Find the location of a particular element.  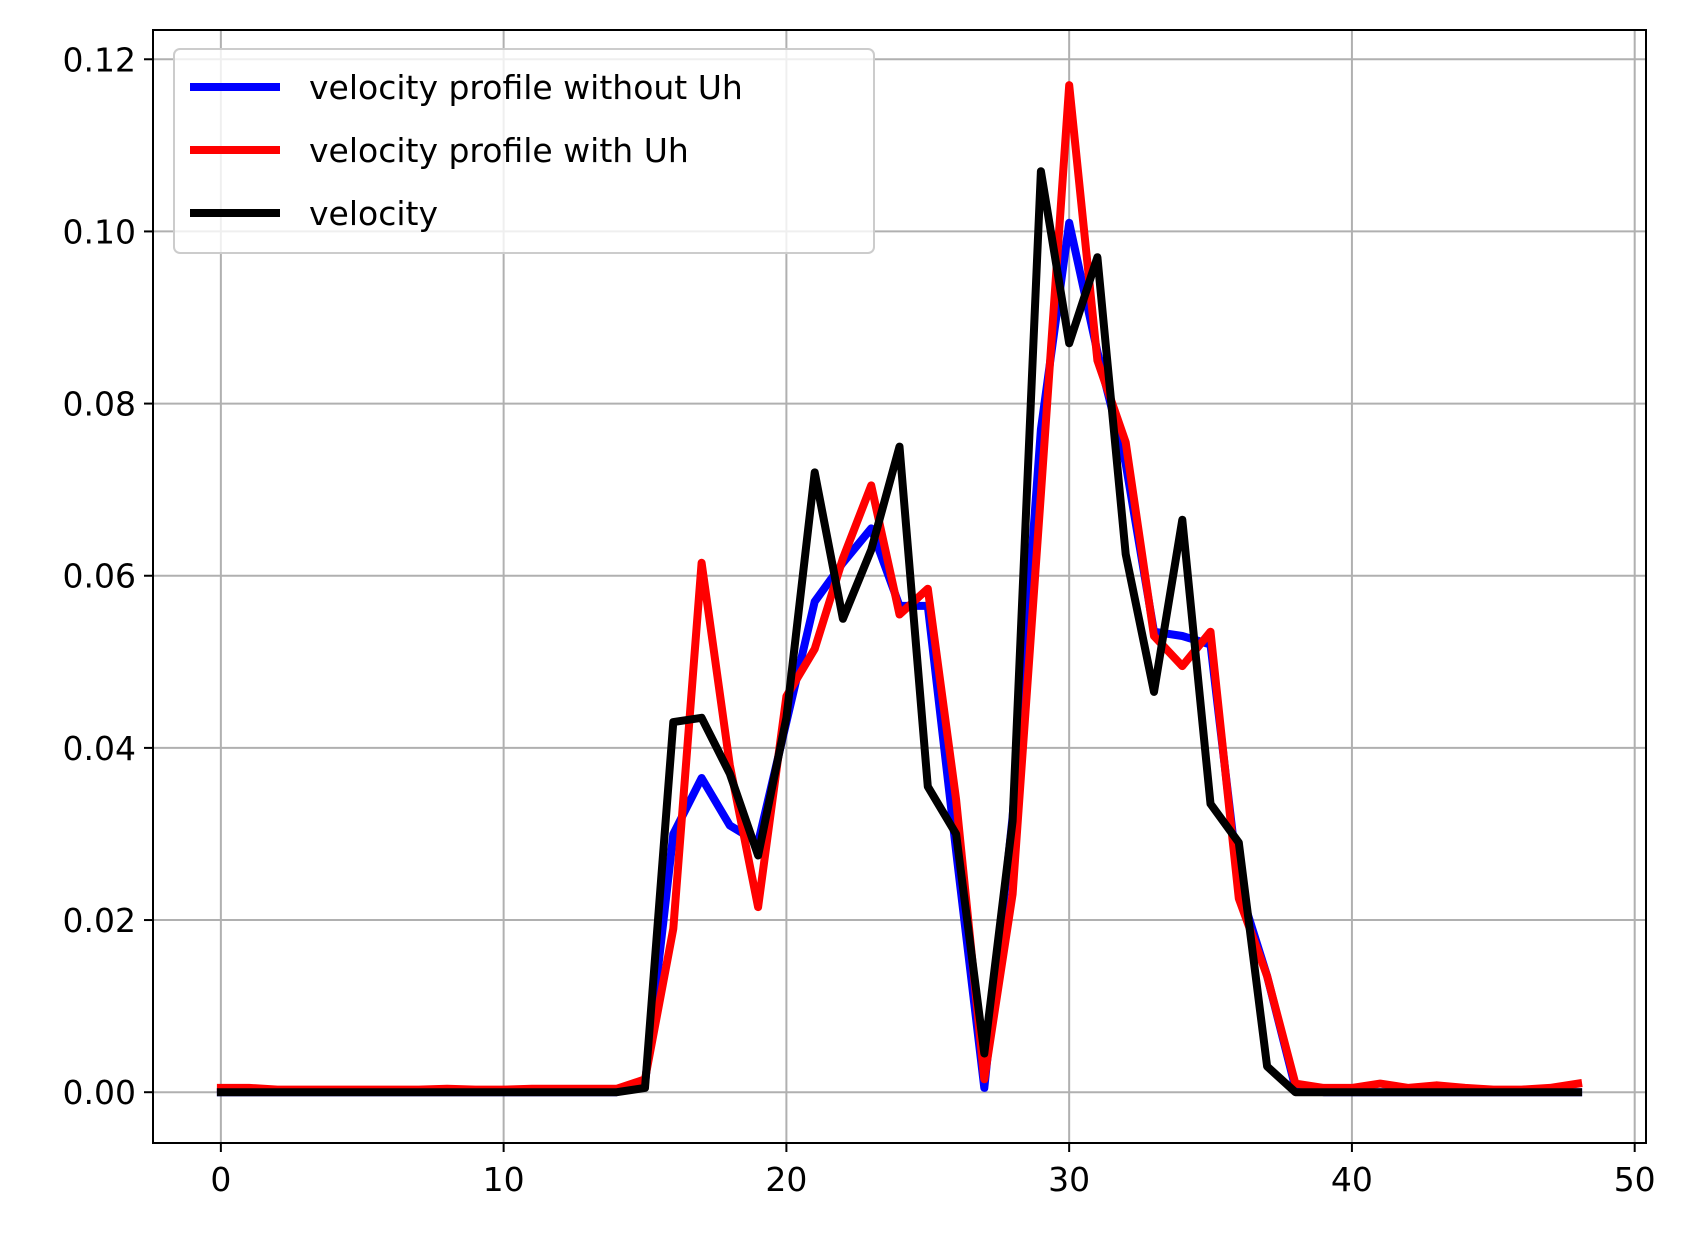

legend-label-1: velocity profile without Uh is located at coordinates (526, 87).